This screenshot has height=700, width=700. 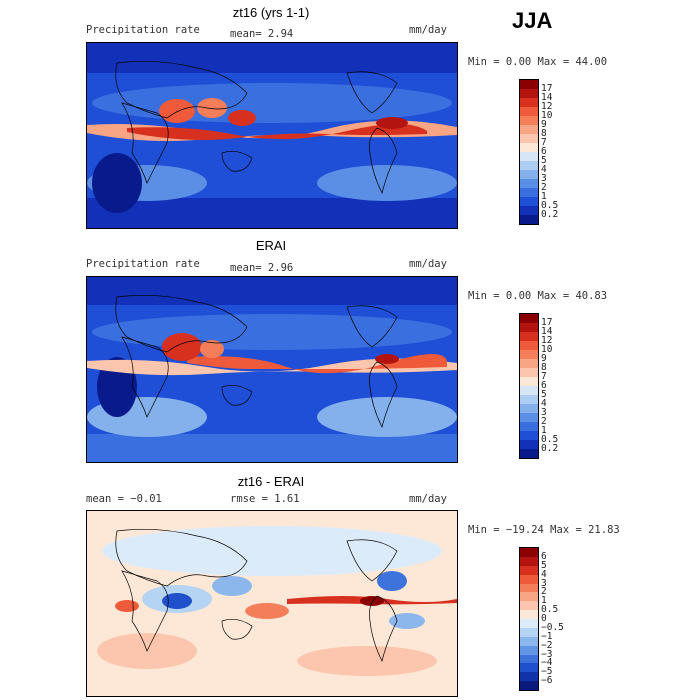 I want to click on panel-1-units: mm/day, so click(x=428, y=30).